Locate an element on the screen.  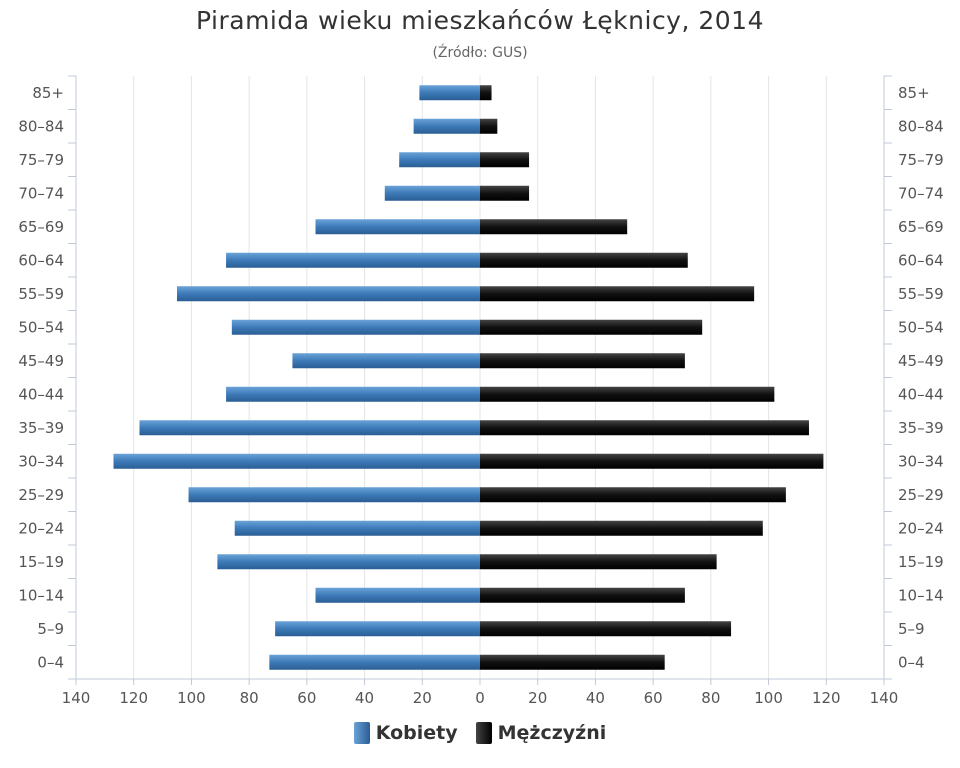
x-tick-label: 0 is located at coordinates (480, 698).